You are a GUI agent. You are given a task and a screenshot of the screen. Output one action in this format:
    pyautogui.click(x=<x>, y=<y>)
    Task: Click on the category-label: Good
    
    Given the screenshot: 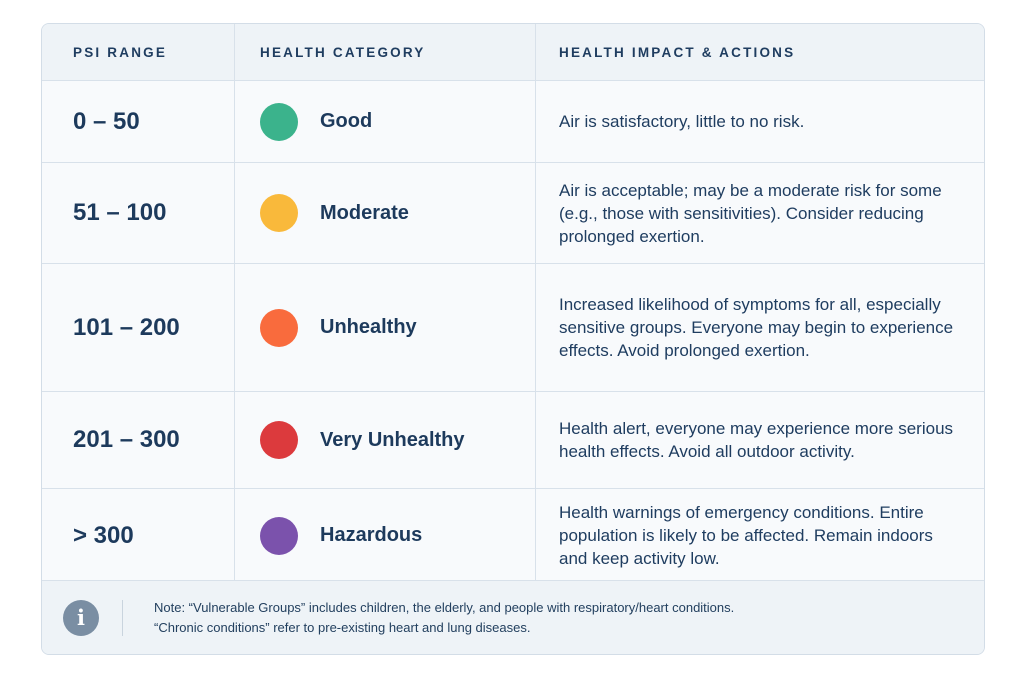 What is the action you would take?
    pyautogui.click(x=346, y=121)
    